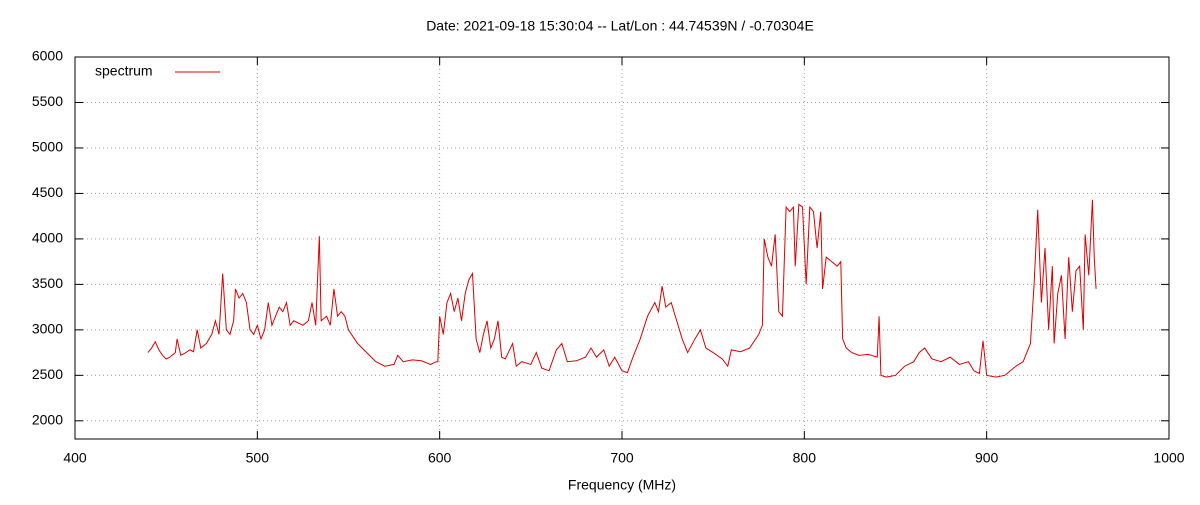 Image resolution: width=1200 pixels, height=505 pixels. Describe the element at coordinates (124, 71) in the screenshot. I see `legend-label: spectrum` at that location.